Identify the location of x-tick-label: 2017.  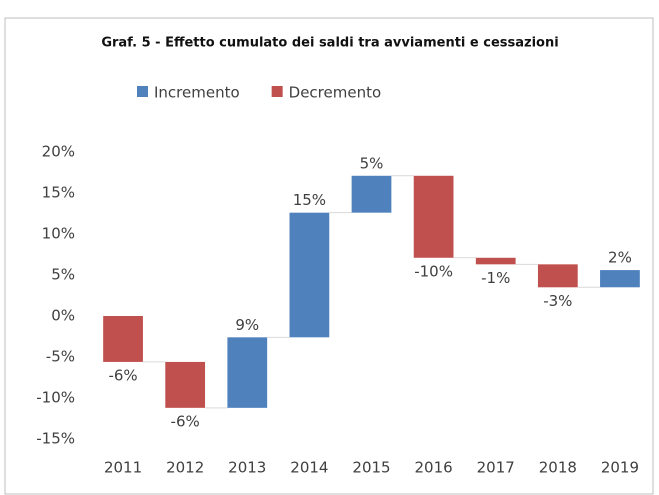
(496, 468).